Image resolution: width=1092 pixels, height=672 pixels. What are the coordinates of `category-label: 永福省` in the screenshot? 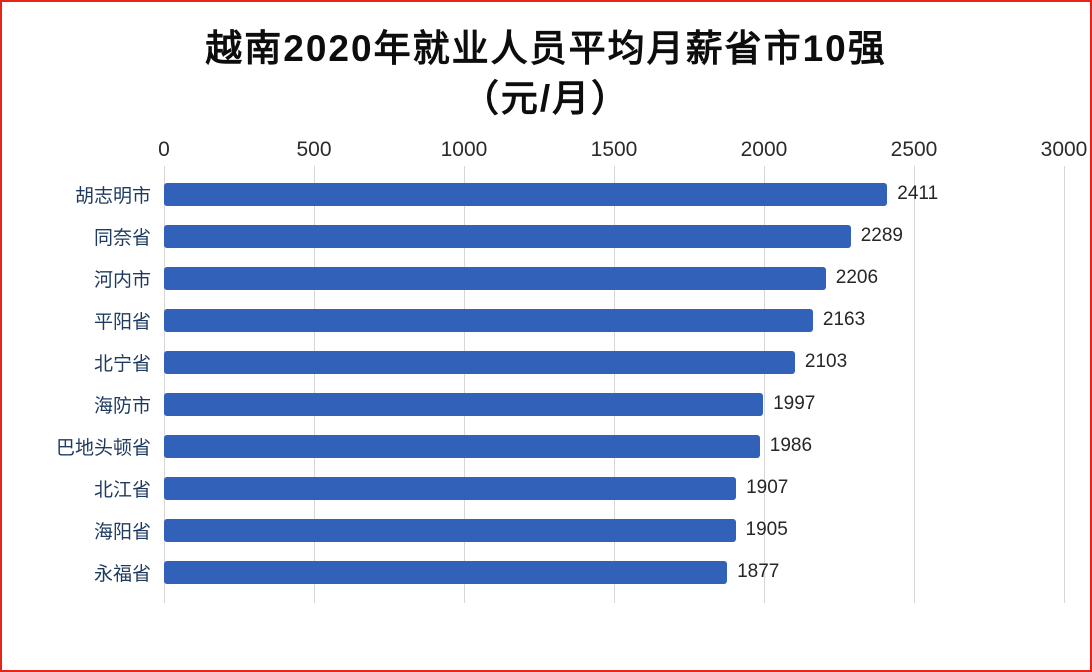 It's located at (122, 574).